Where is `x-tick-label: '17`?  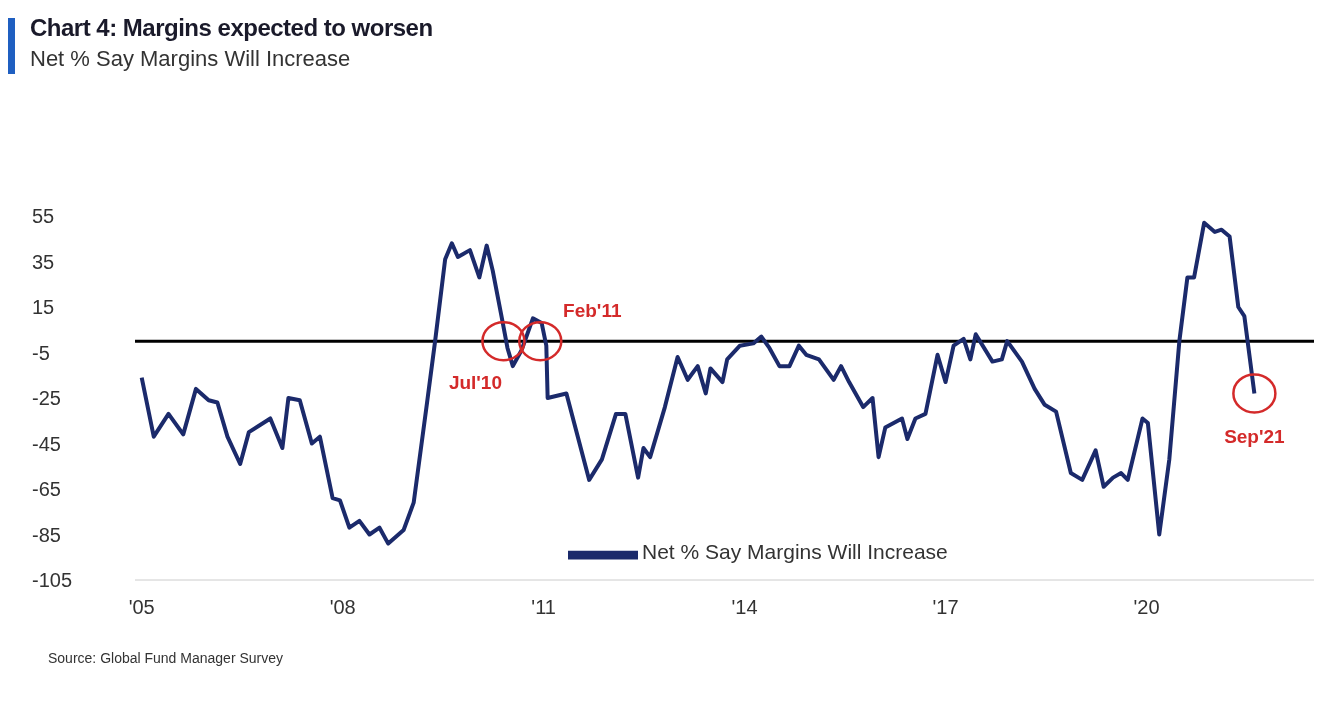 x-tick-label: '17 is located at coordinates (945, 607).